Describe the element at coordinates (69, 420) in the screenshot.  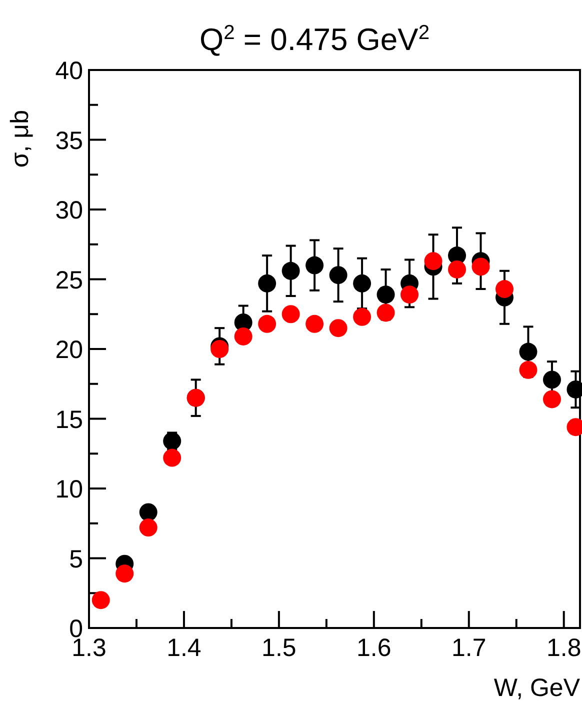
I see `y-tick-label: 15` at that location.